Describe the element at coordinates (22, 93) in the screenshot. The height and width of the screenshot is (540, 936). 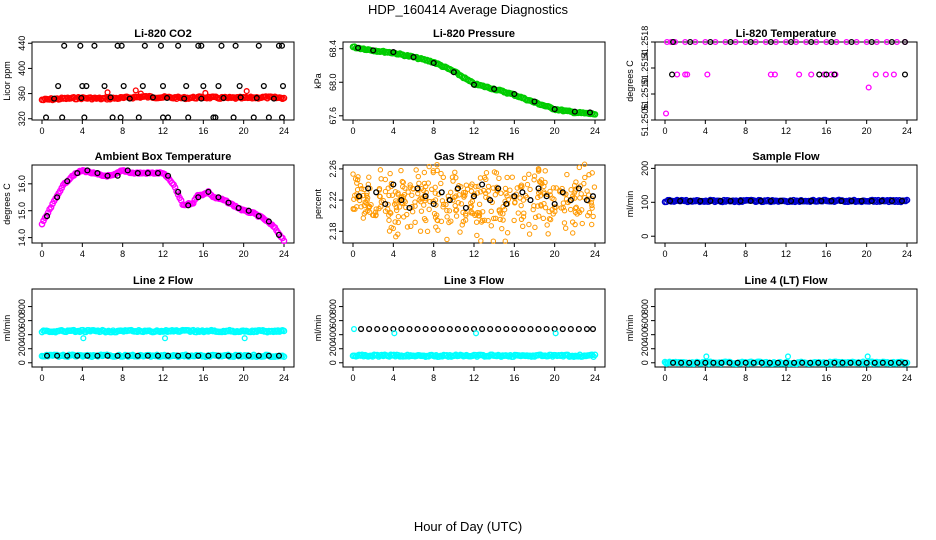
I see `y-tick-label: 360` at that location.